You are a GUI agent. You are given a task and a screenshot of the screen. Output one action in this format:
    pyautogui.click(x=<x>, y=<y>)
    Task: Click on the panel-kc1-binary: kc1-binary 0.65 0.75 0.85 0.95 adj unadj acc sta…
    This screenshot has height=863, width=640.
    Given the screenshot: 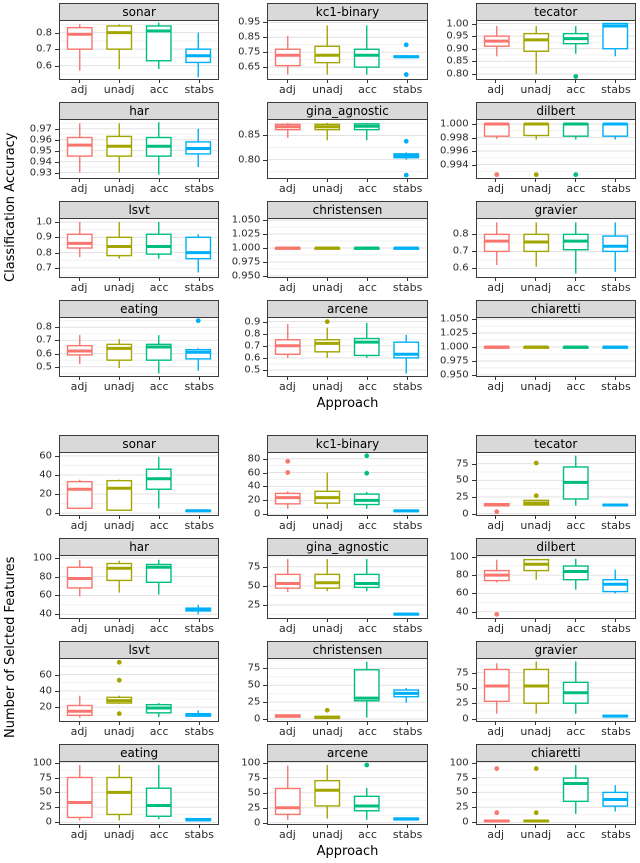 What is the action you would take?
    pyautogui.click(x=327, y=50)
    